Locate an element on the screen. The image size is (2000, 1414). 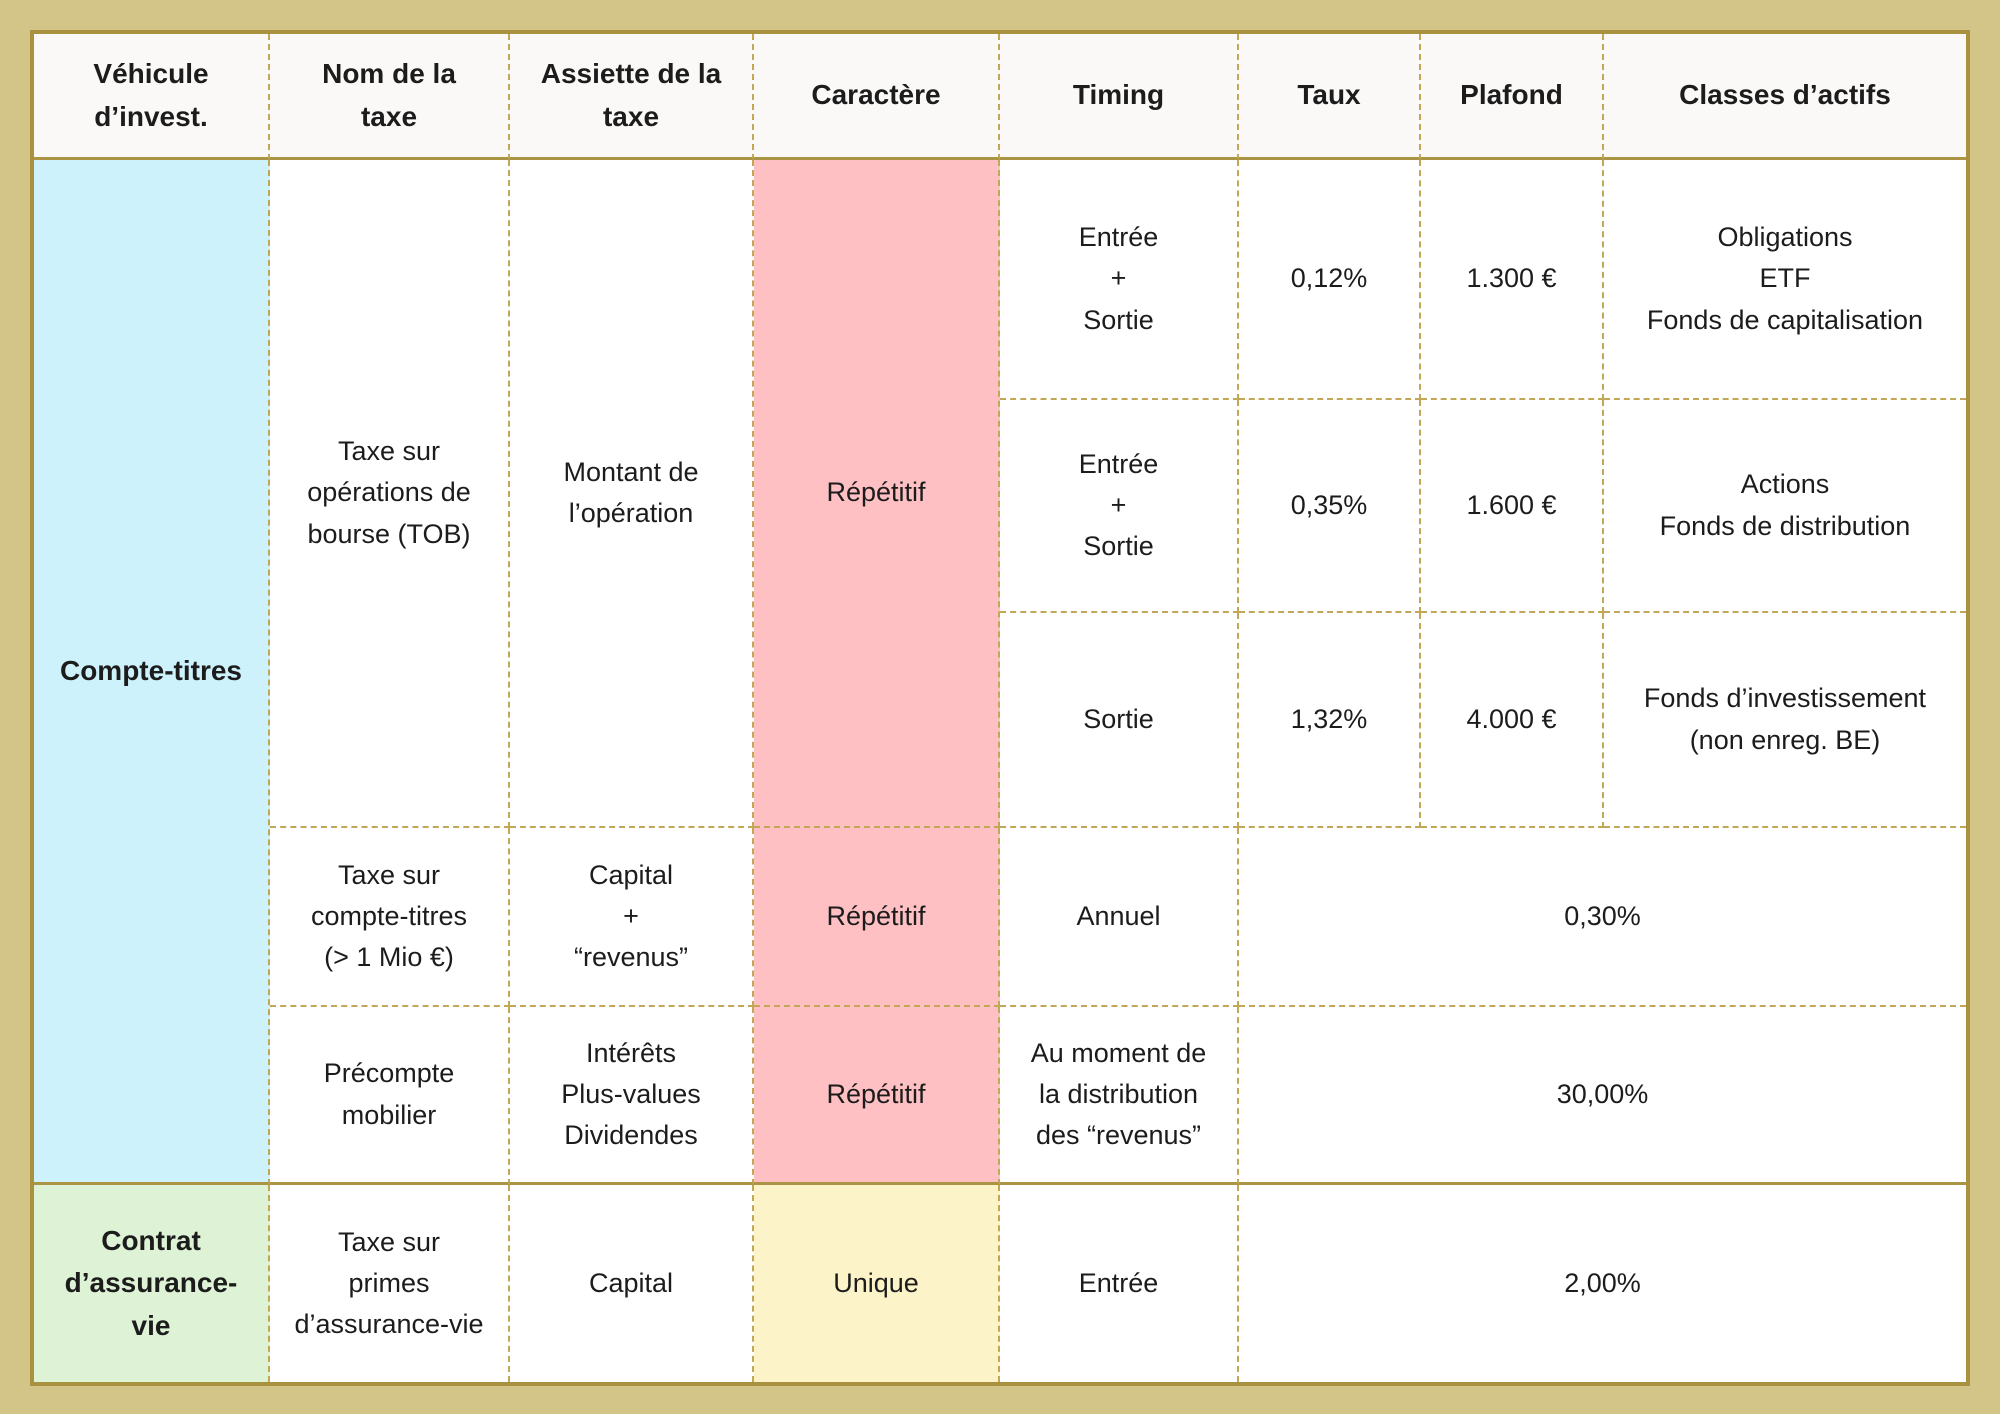
cell-compte-titres-tax-base: Capital + “revenus” is located at coordinates (632, 917).